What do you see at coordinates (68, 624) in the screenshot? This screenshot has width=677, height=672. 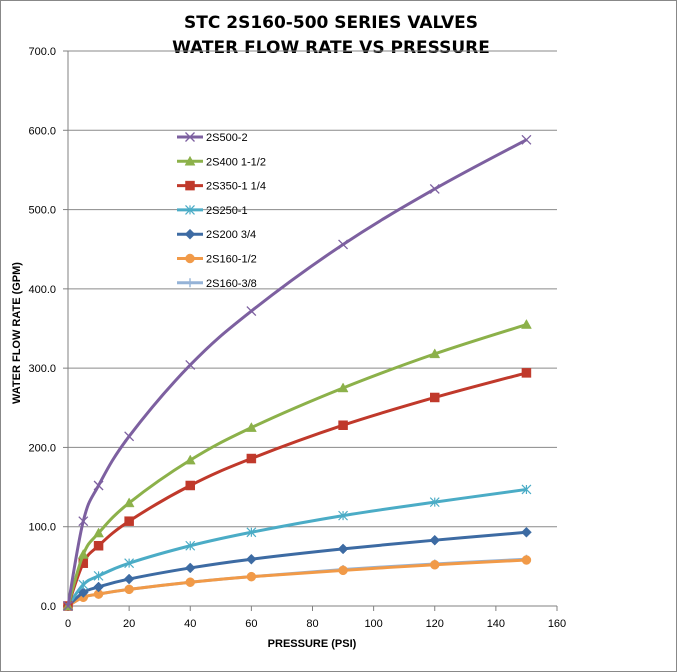 I see `x-tick-label: 0` at bounding box center [68, 624].